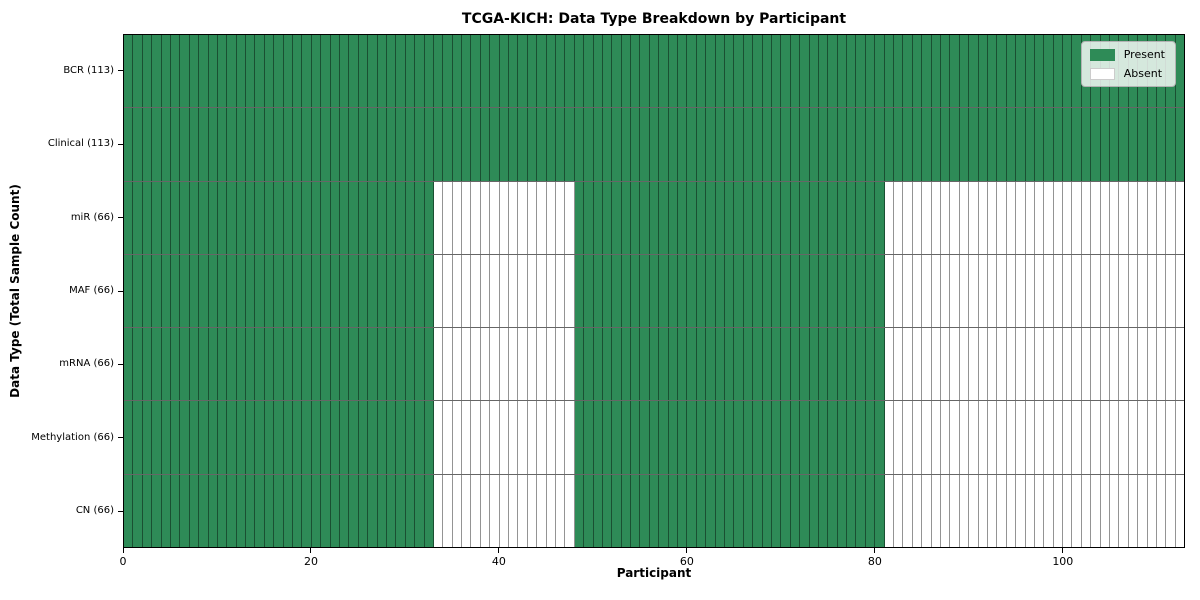 This screenshot has height=600, width=1200. I want to click on y-tick-label: miR (66), so click(92, 217).